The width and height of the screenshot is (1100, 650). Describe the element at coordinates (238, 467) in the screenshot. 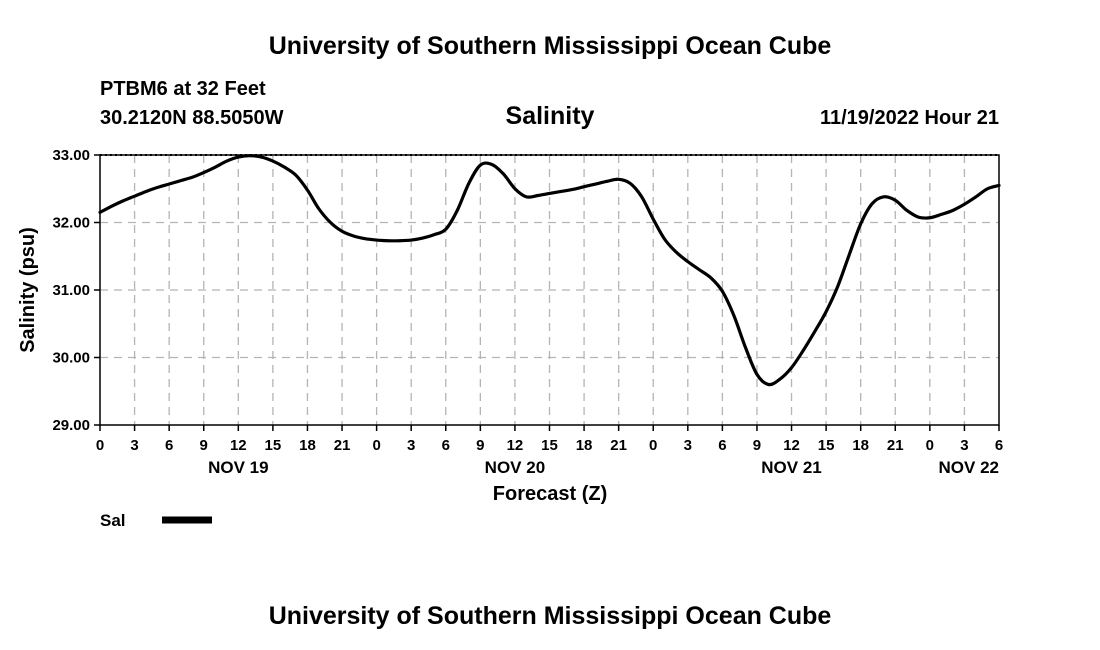

I see `date-label: NOV 19` at that location.